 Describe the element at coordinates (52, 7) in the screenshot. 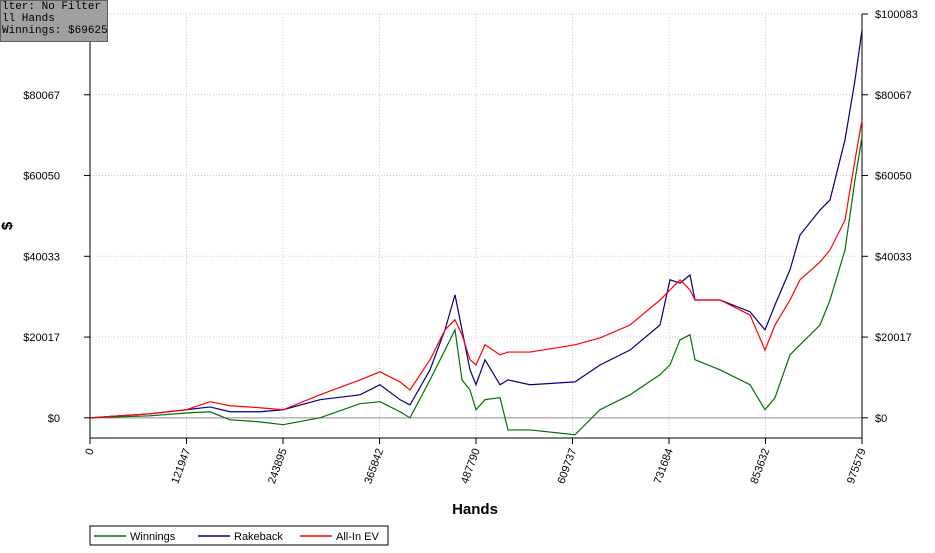

I see `info-line: lter: No Filter` at that location.